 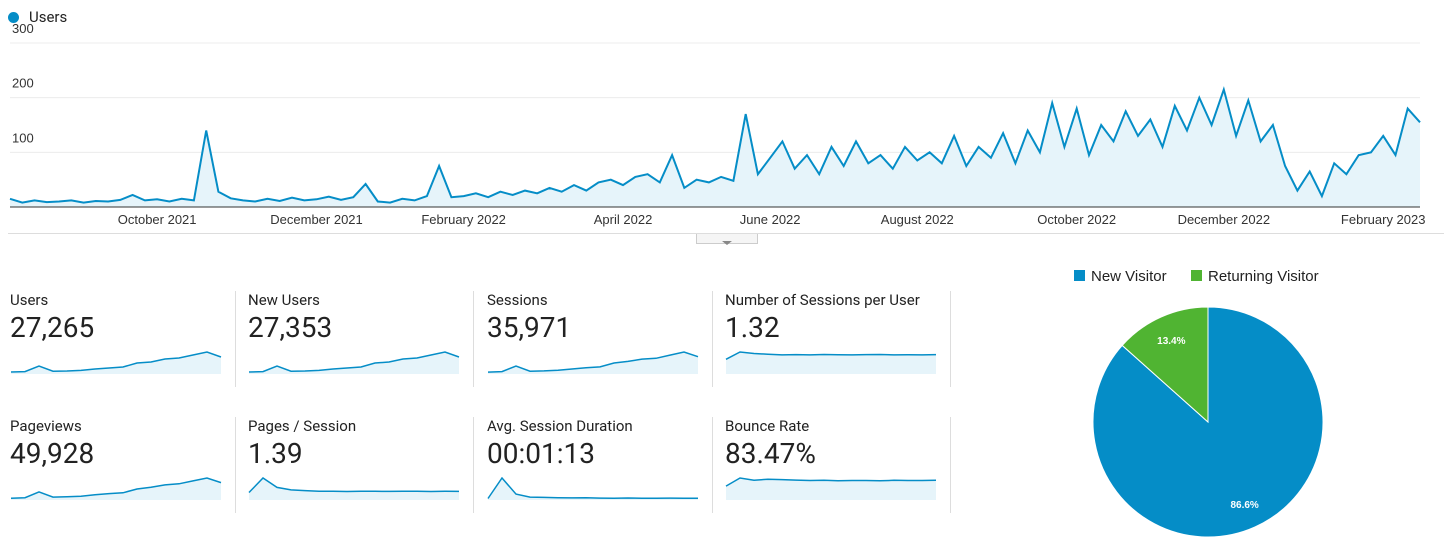 What do you see at coordinates (1129, 276) in the screenshot?
I see `legend-label: New Visitor` at bounding box center [1129, 276].